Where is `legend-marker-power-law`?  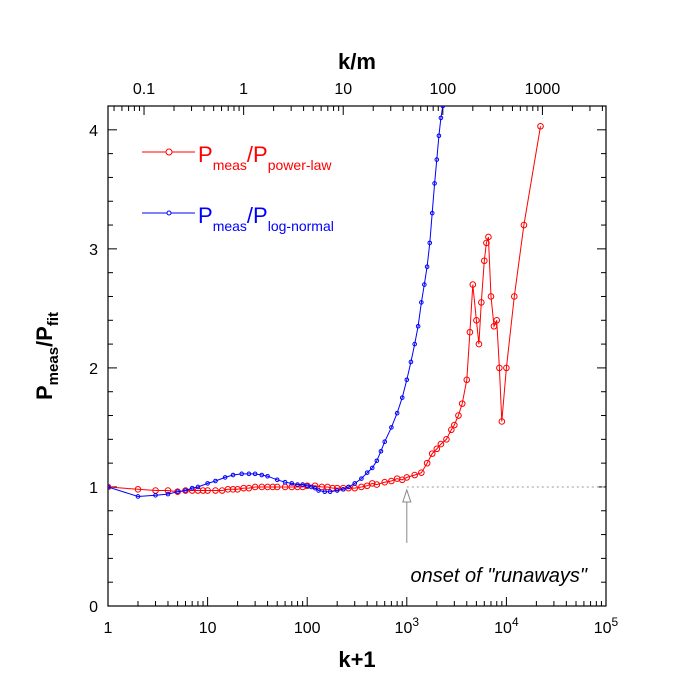 legend-marker-power-law is located at coordinates (169, 152).